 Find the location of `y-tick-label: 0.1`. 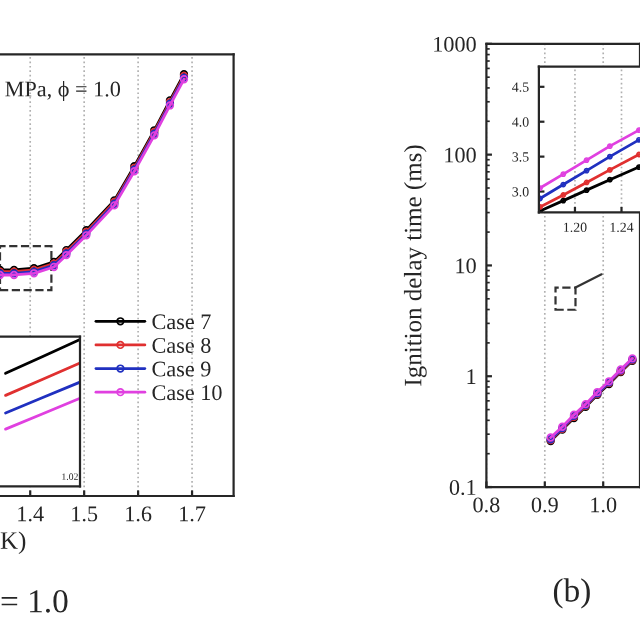

y-tick-label: 0.1 is located at coordinates (462, 487).